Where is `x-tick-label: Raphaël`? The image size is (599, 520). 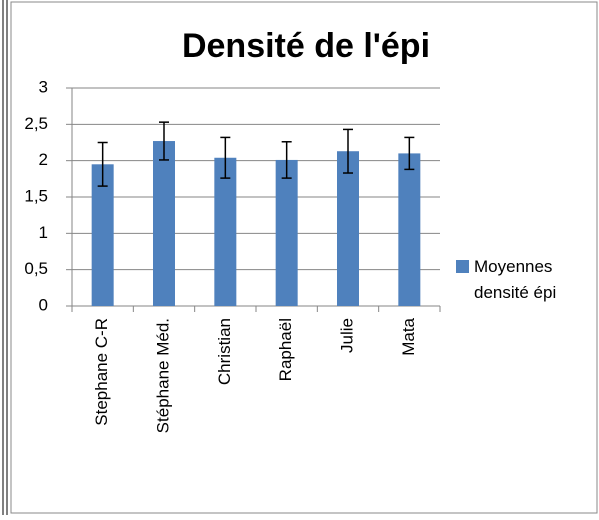 x-tick-label: Raphaël is located at coordinates (285, 349).